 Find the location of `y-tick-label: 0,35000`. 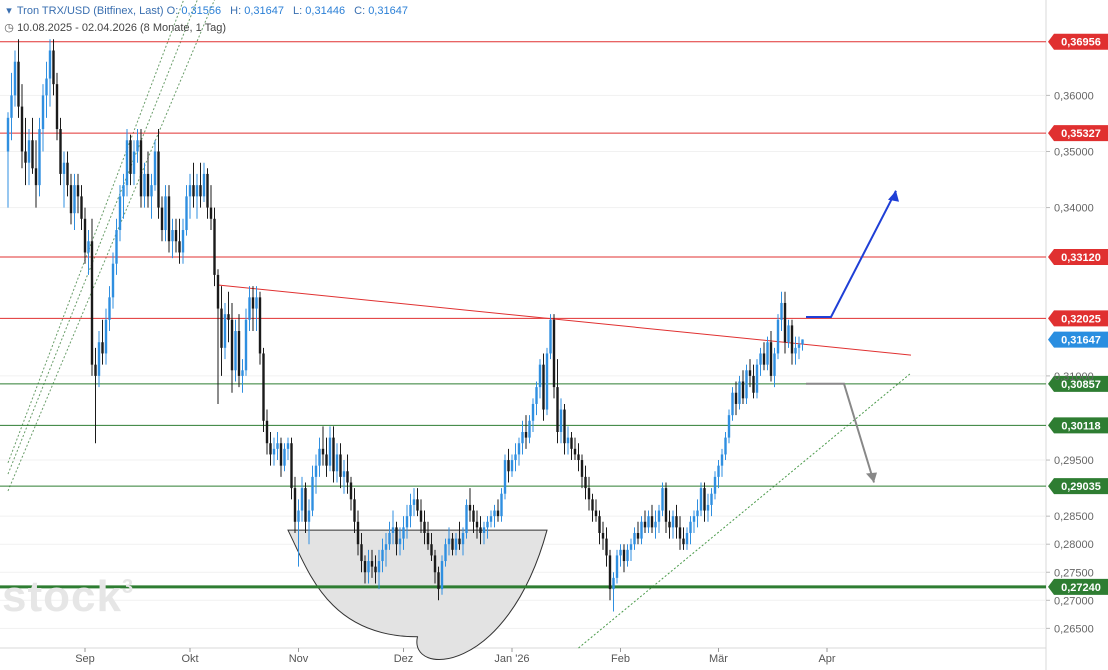

y-tick-label: 0,35000 is located at coordinates (1074, 152).